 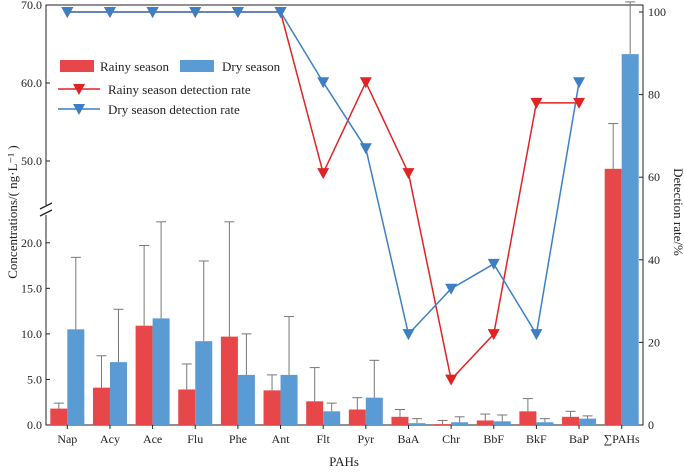 I want to click on y-right-tick-label: 0, so click(x=651, y=425).